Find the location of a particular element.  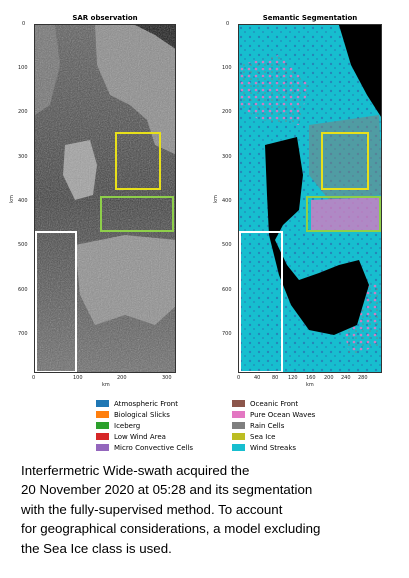

legend-label: Iceberg is located at coordinates (127, 425).